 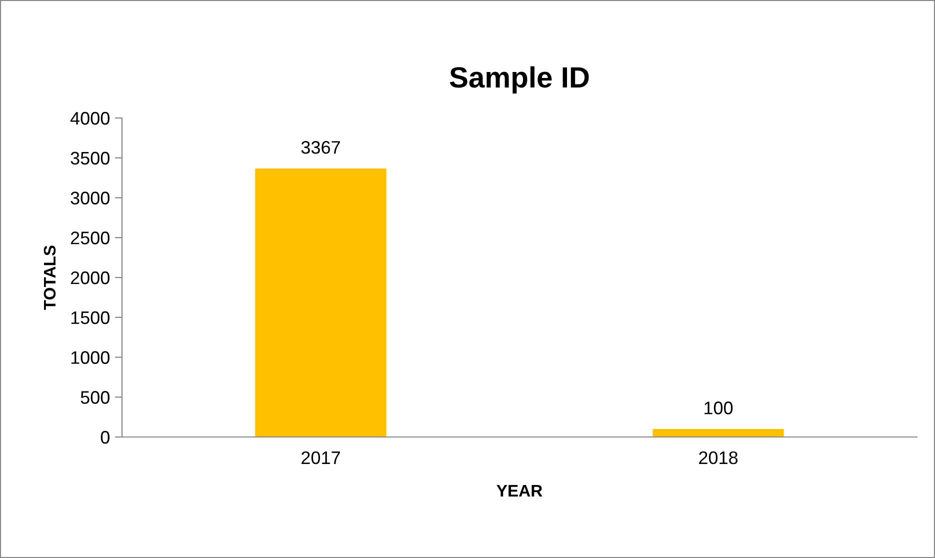 What do you see at coordinates (90, 277) in the screenshot?
I see `y-tick-label: 2000` at bounding box center [90, 277].